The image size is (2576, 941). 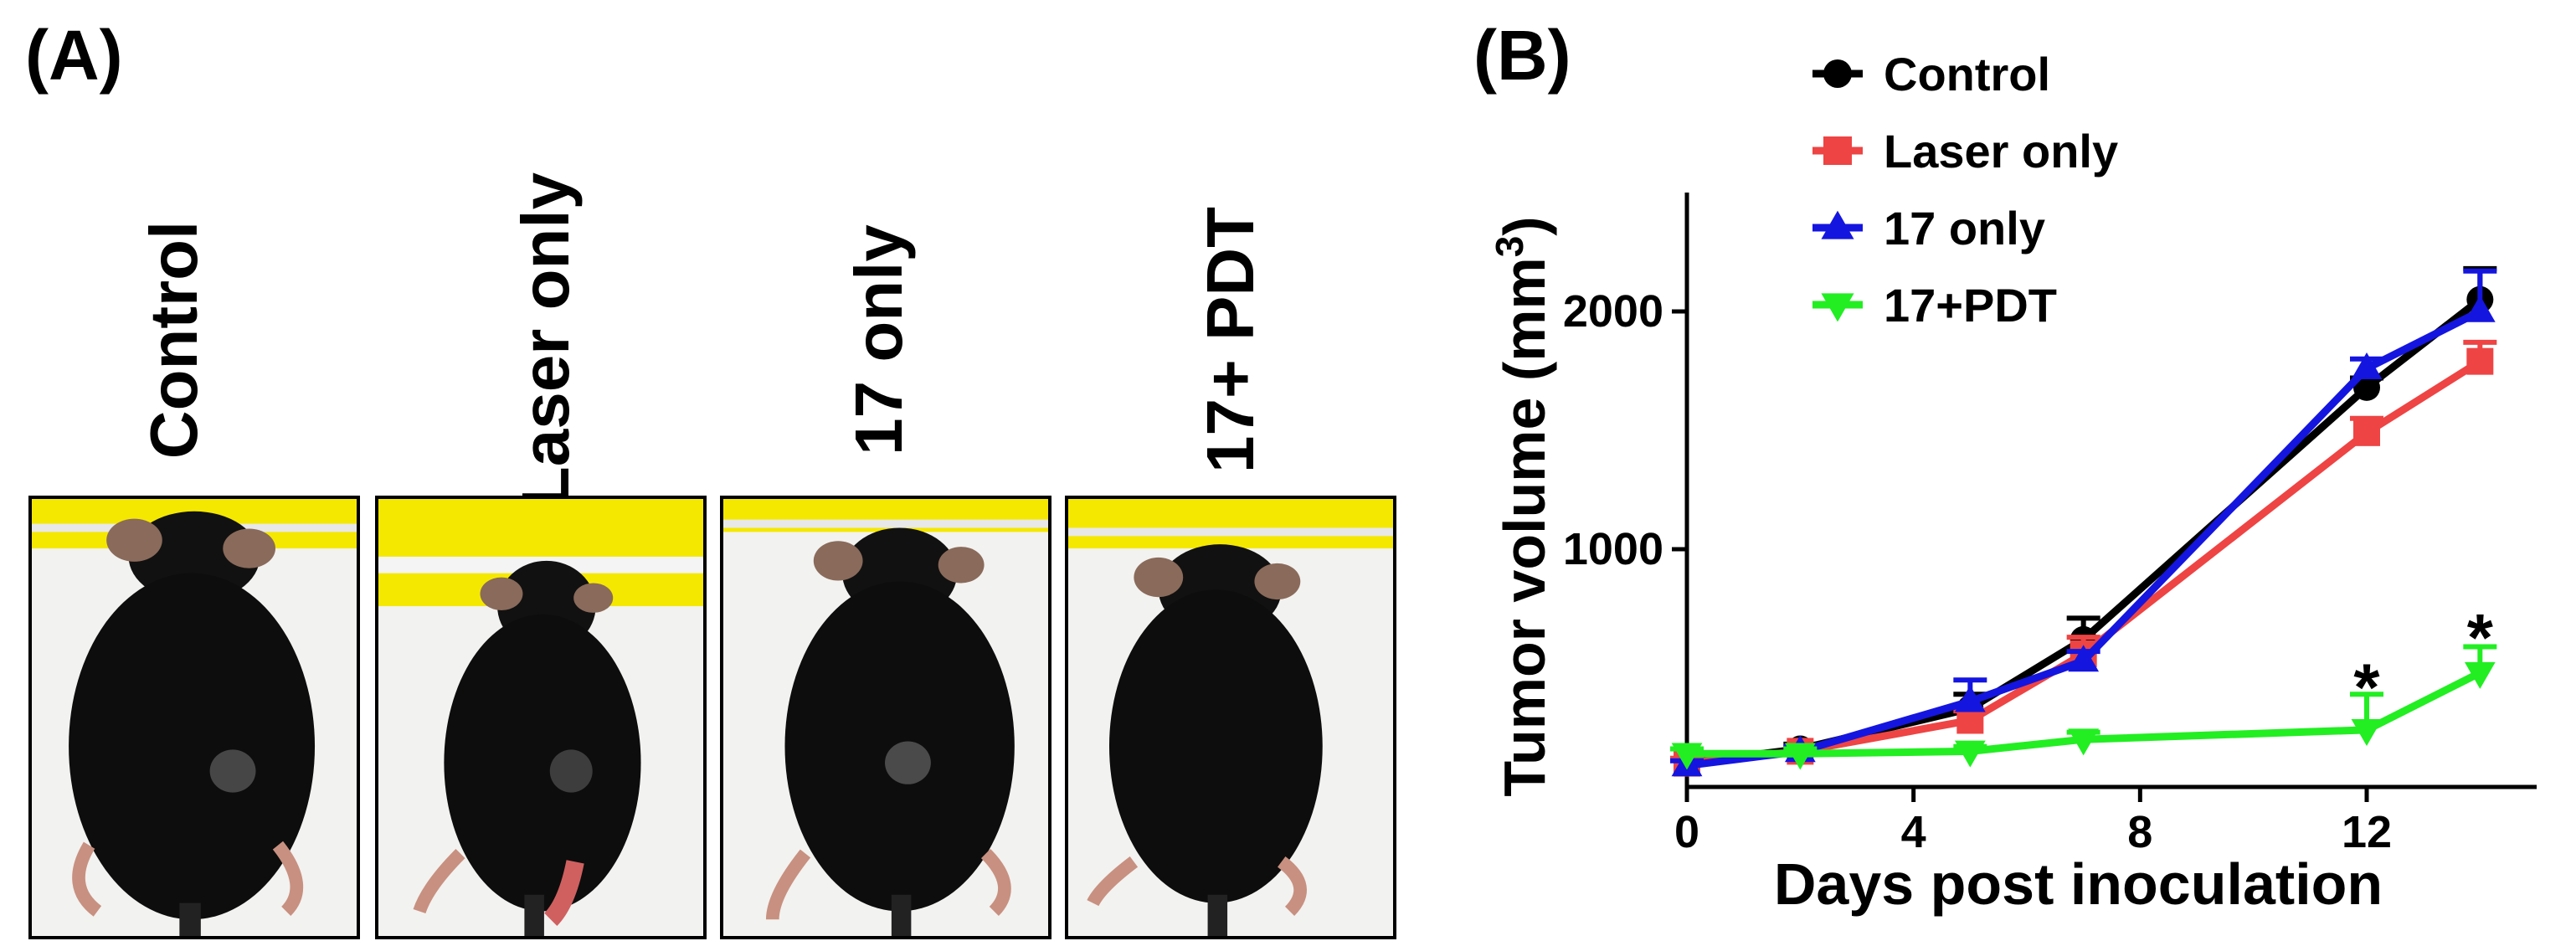 What do you see at coordinates (1523, 506) in the screenshot?
I see `y-axis-label: Tumor volume (mm3)` at bounding box center [1523, 506].